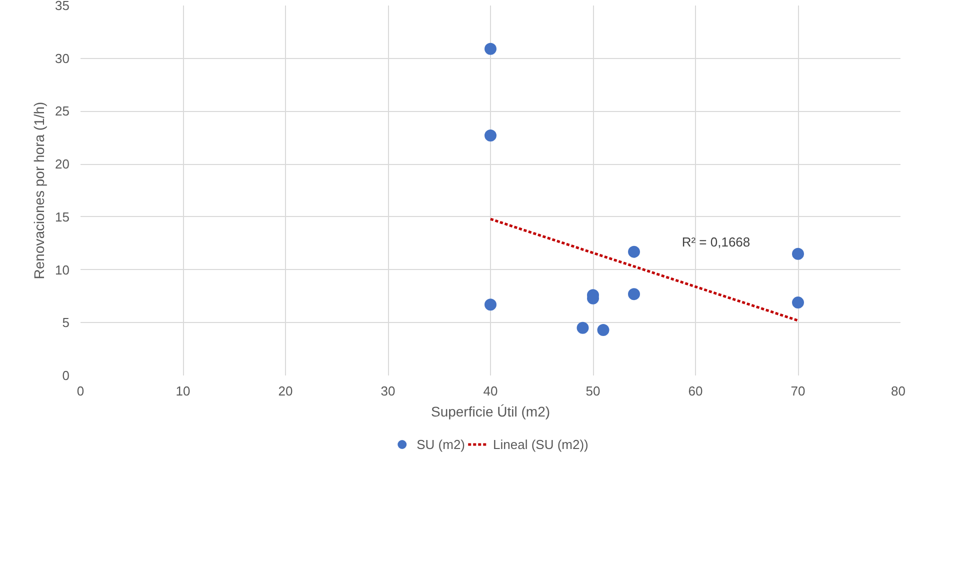  I want to click on y-tick-label: 15, so click(62, 216).